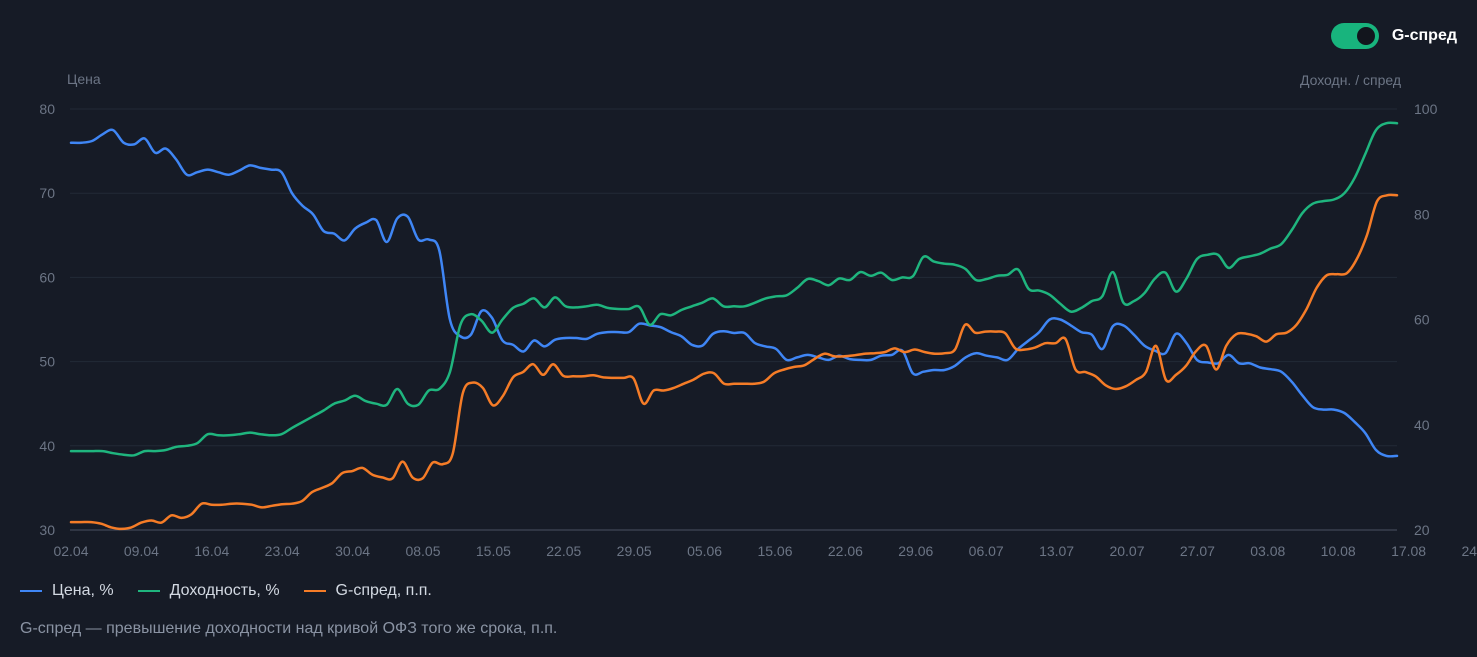 Image resolution: width=1477 pixels, height=657 pixels. Describe the element at coordinates (634, 551) in the screenshot. I see `x-tick-label: 29.05` at that location.